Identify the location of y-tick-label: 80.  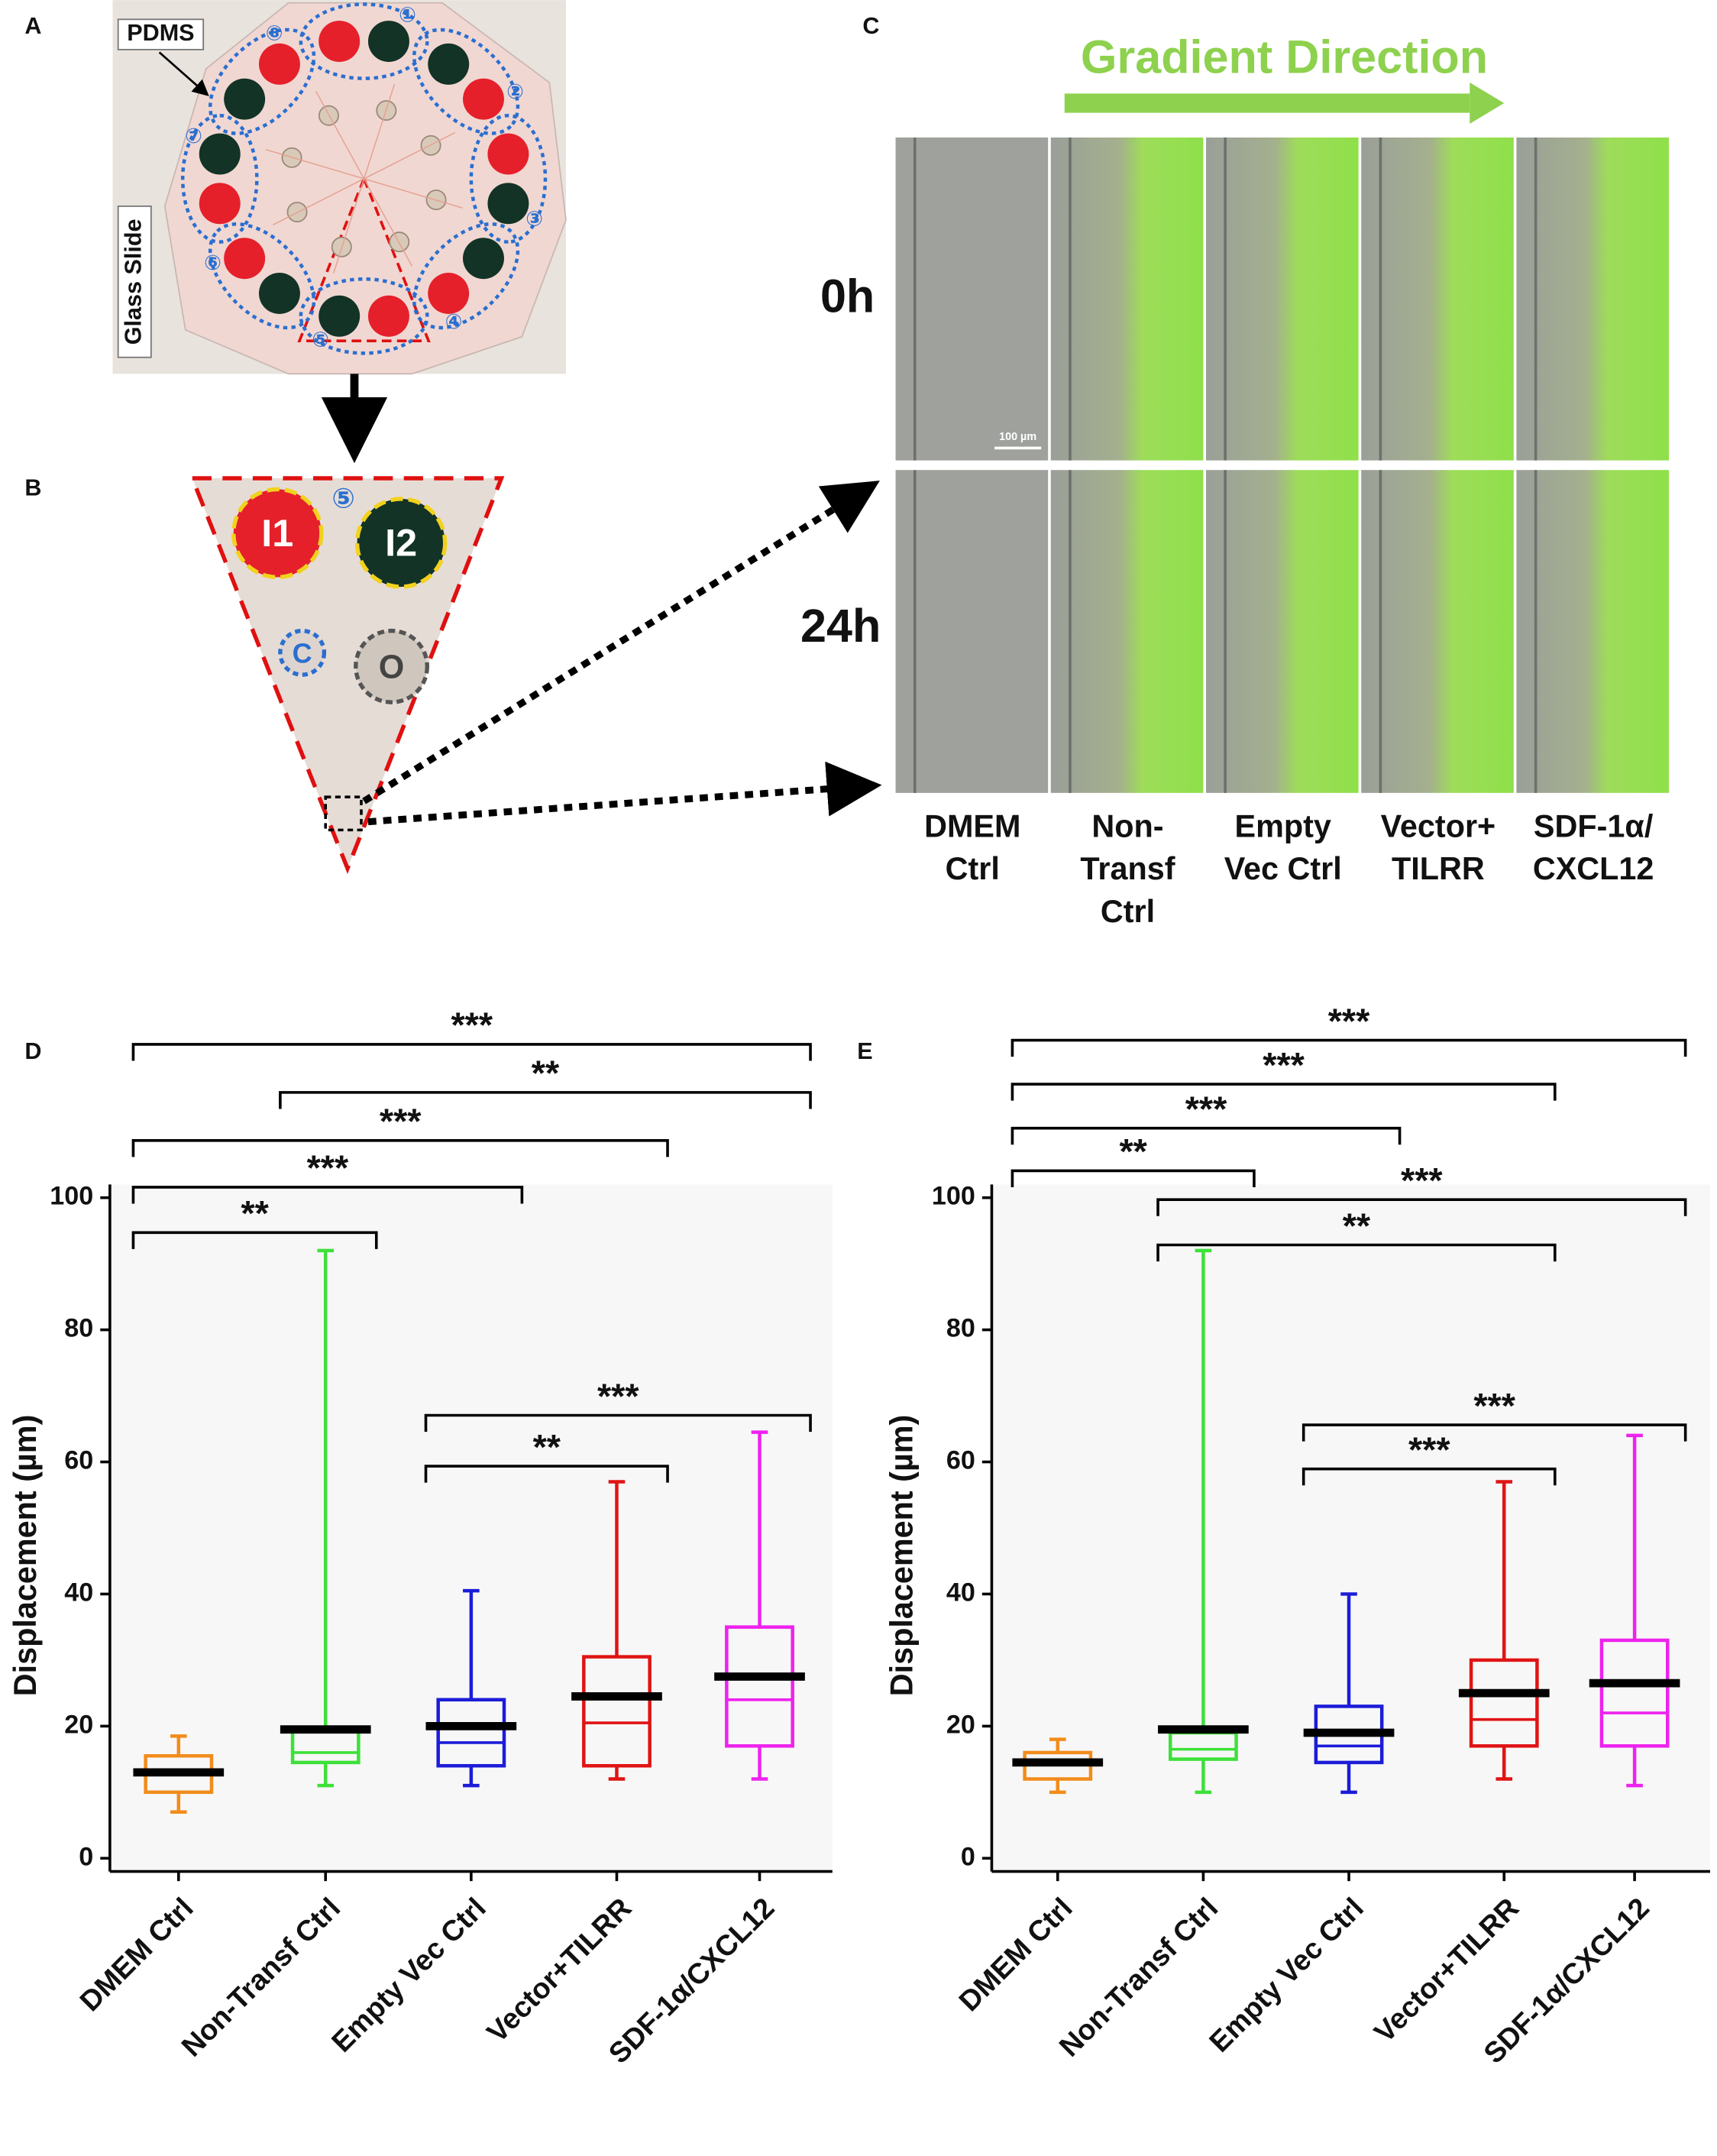
(78, 1329).